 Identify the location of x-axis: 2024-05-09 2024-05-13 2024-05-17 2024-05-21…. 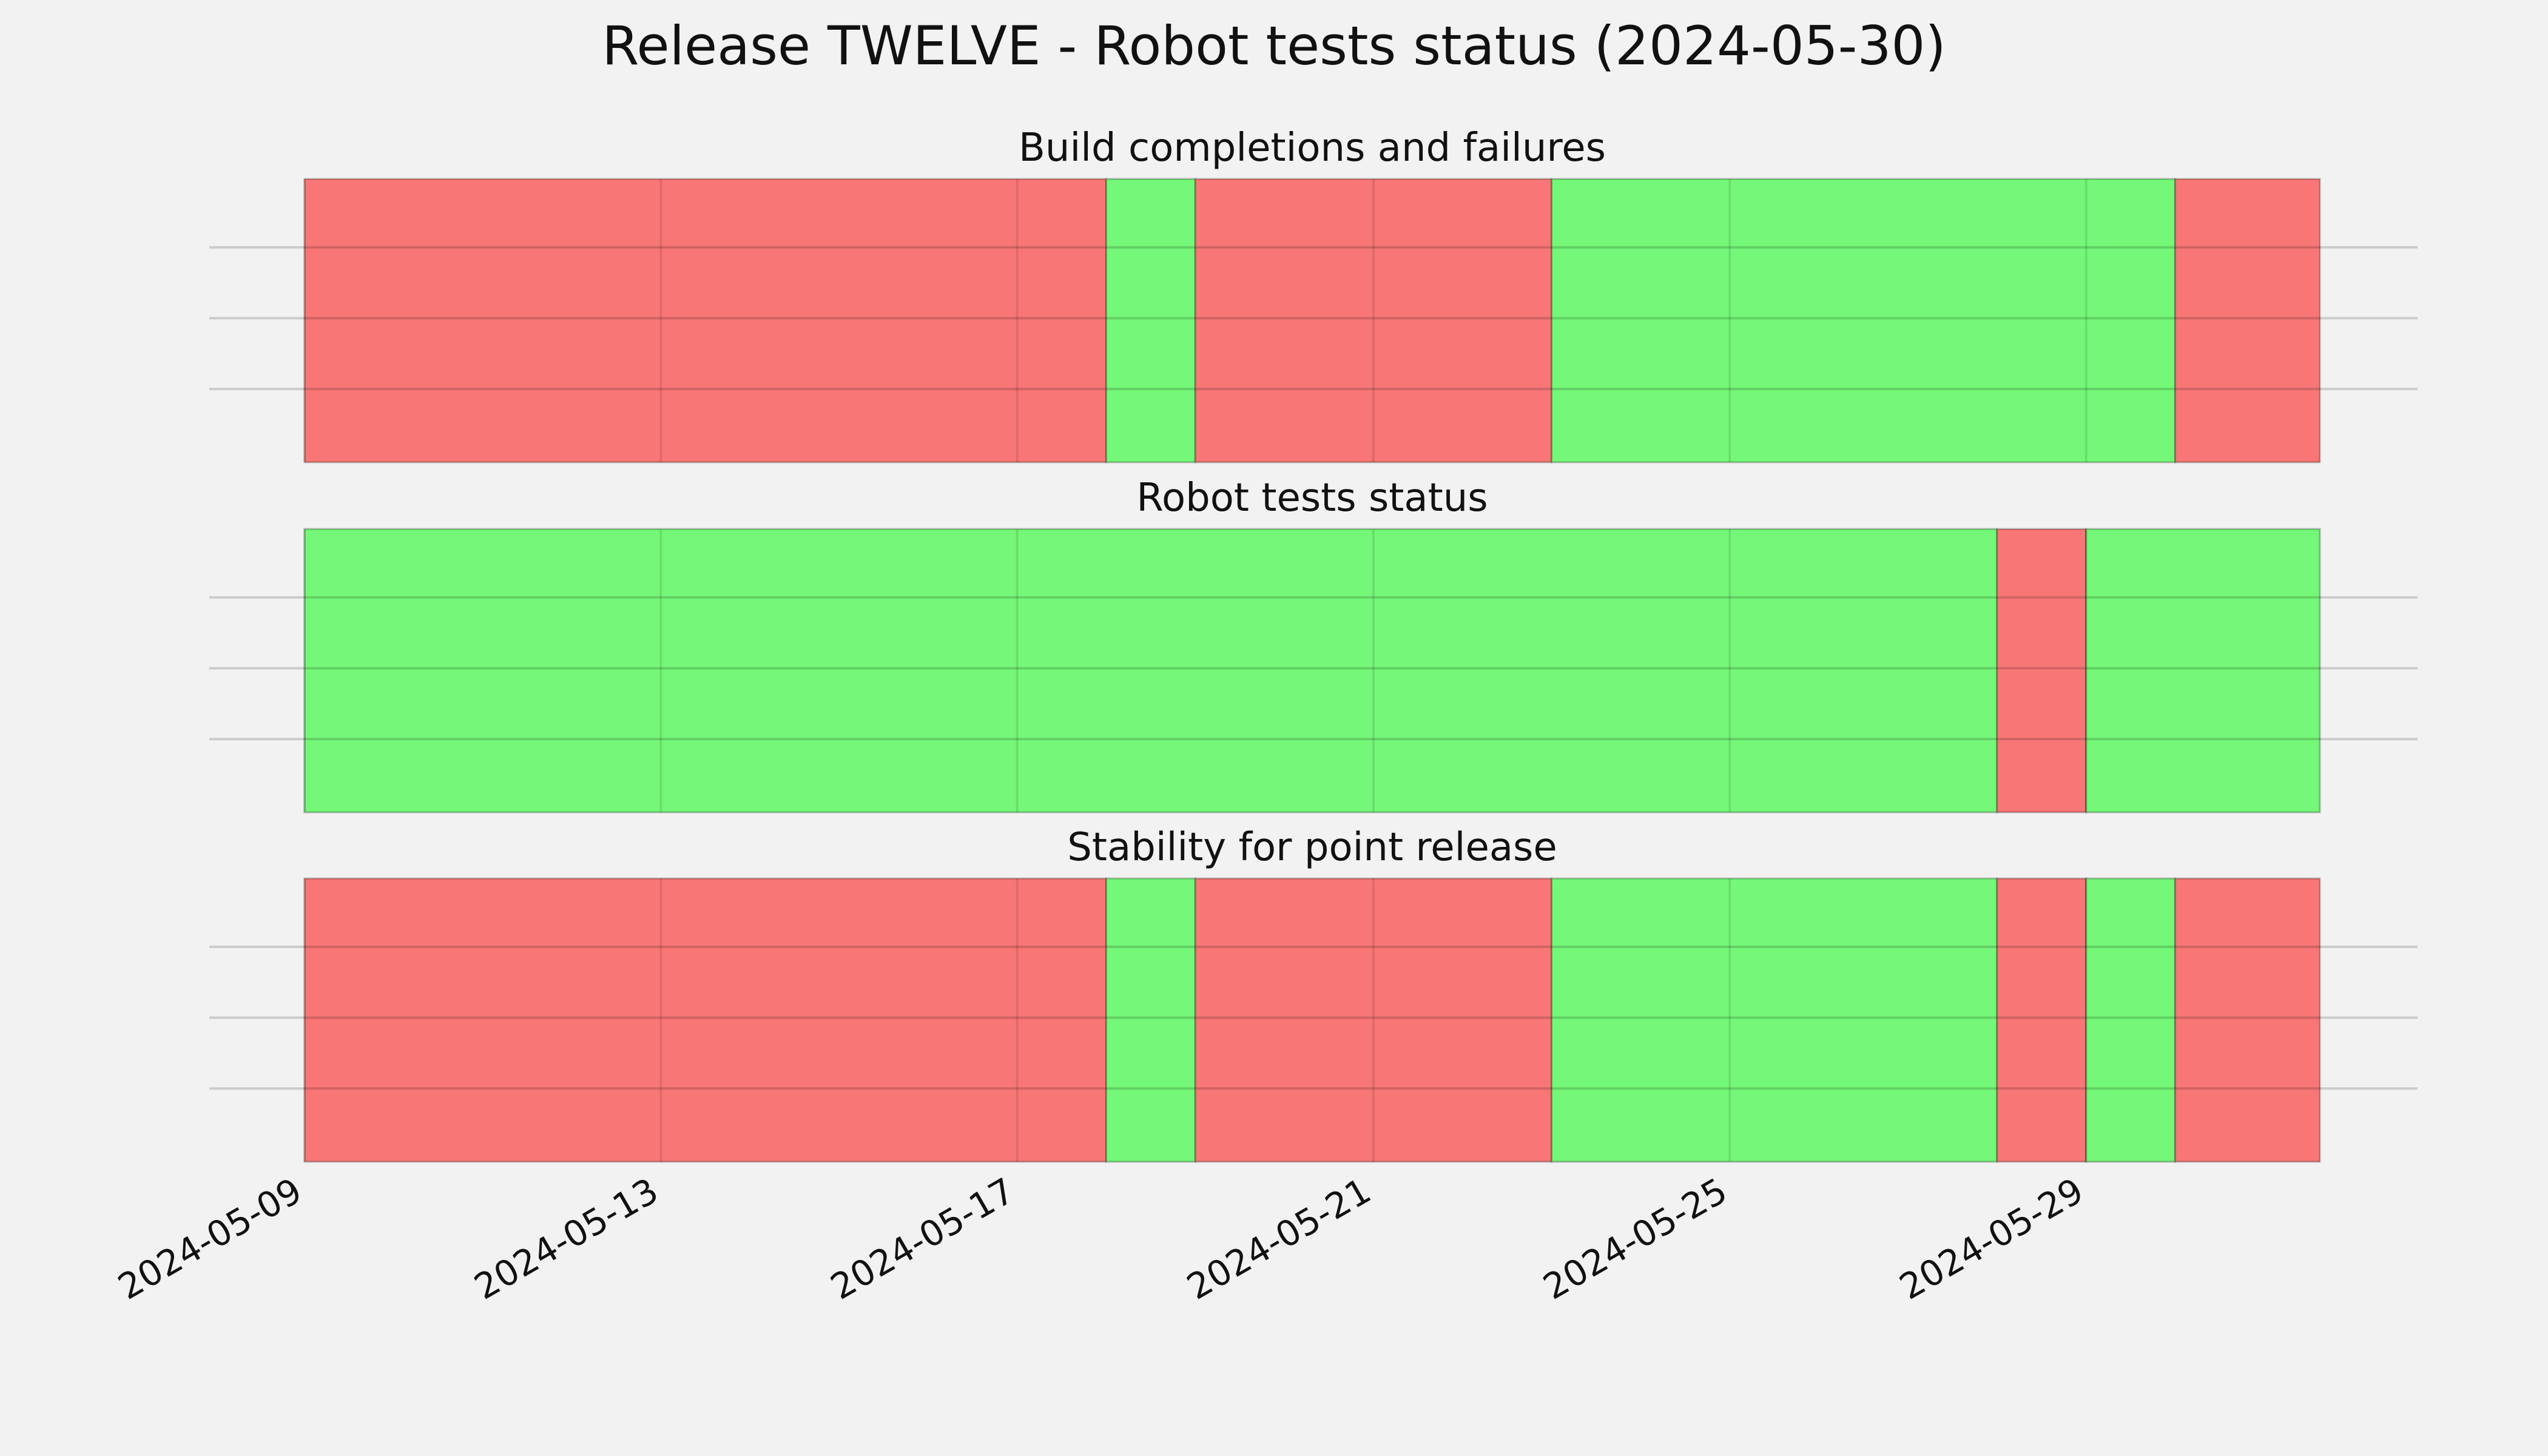
(1100, 1238).